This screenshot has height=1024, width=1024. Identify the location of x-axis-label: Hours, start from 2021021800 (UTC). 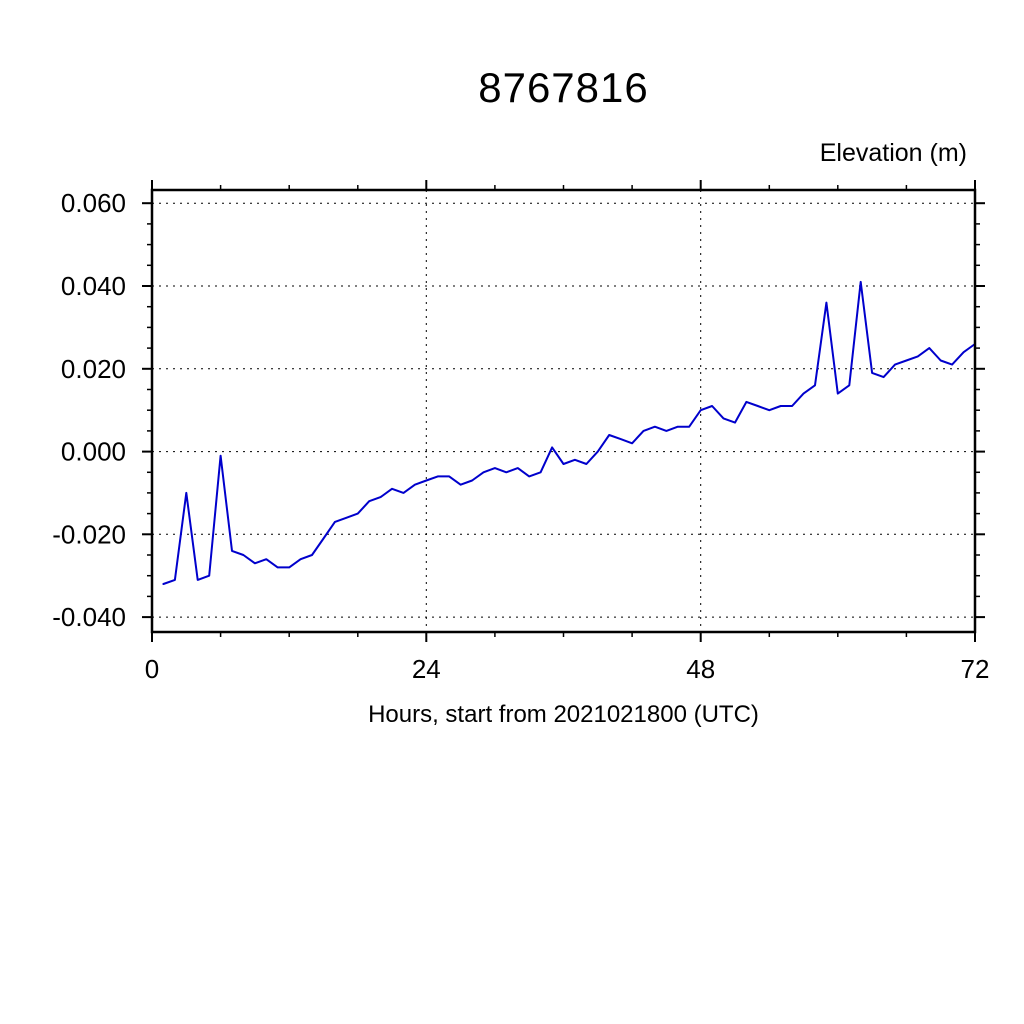
(563, 714).